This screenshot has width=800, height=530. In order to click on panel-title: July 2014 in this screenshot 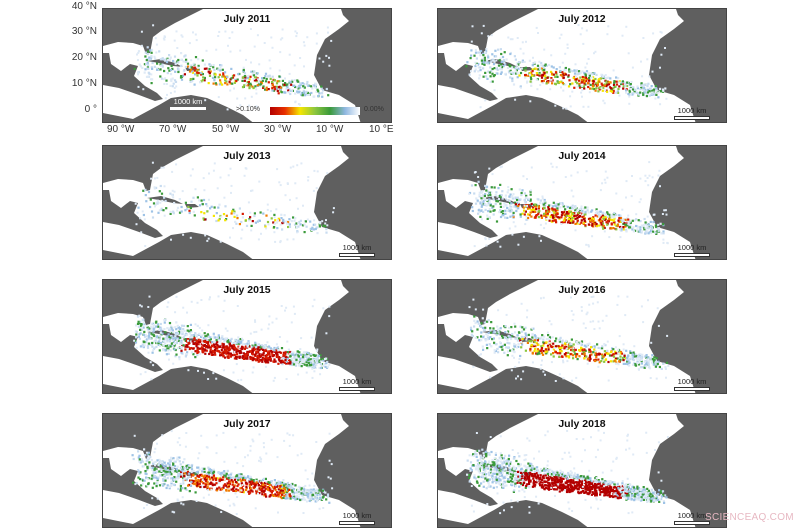, I will do `click(582, 156)`.